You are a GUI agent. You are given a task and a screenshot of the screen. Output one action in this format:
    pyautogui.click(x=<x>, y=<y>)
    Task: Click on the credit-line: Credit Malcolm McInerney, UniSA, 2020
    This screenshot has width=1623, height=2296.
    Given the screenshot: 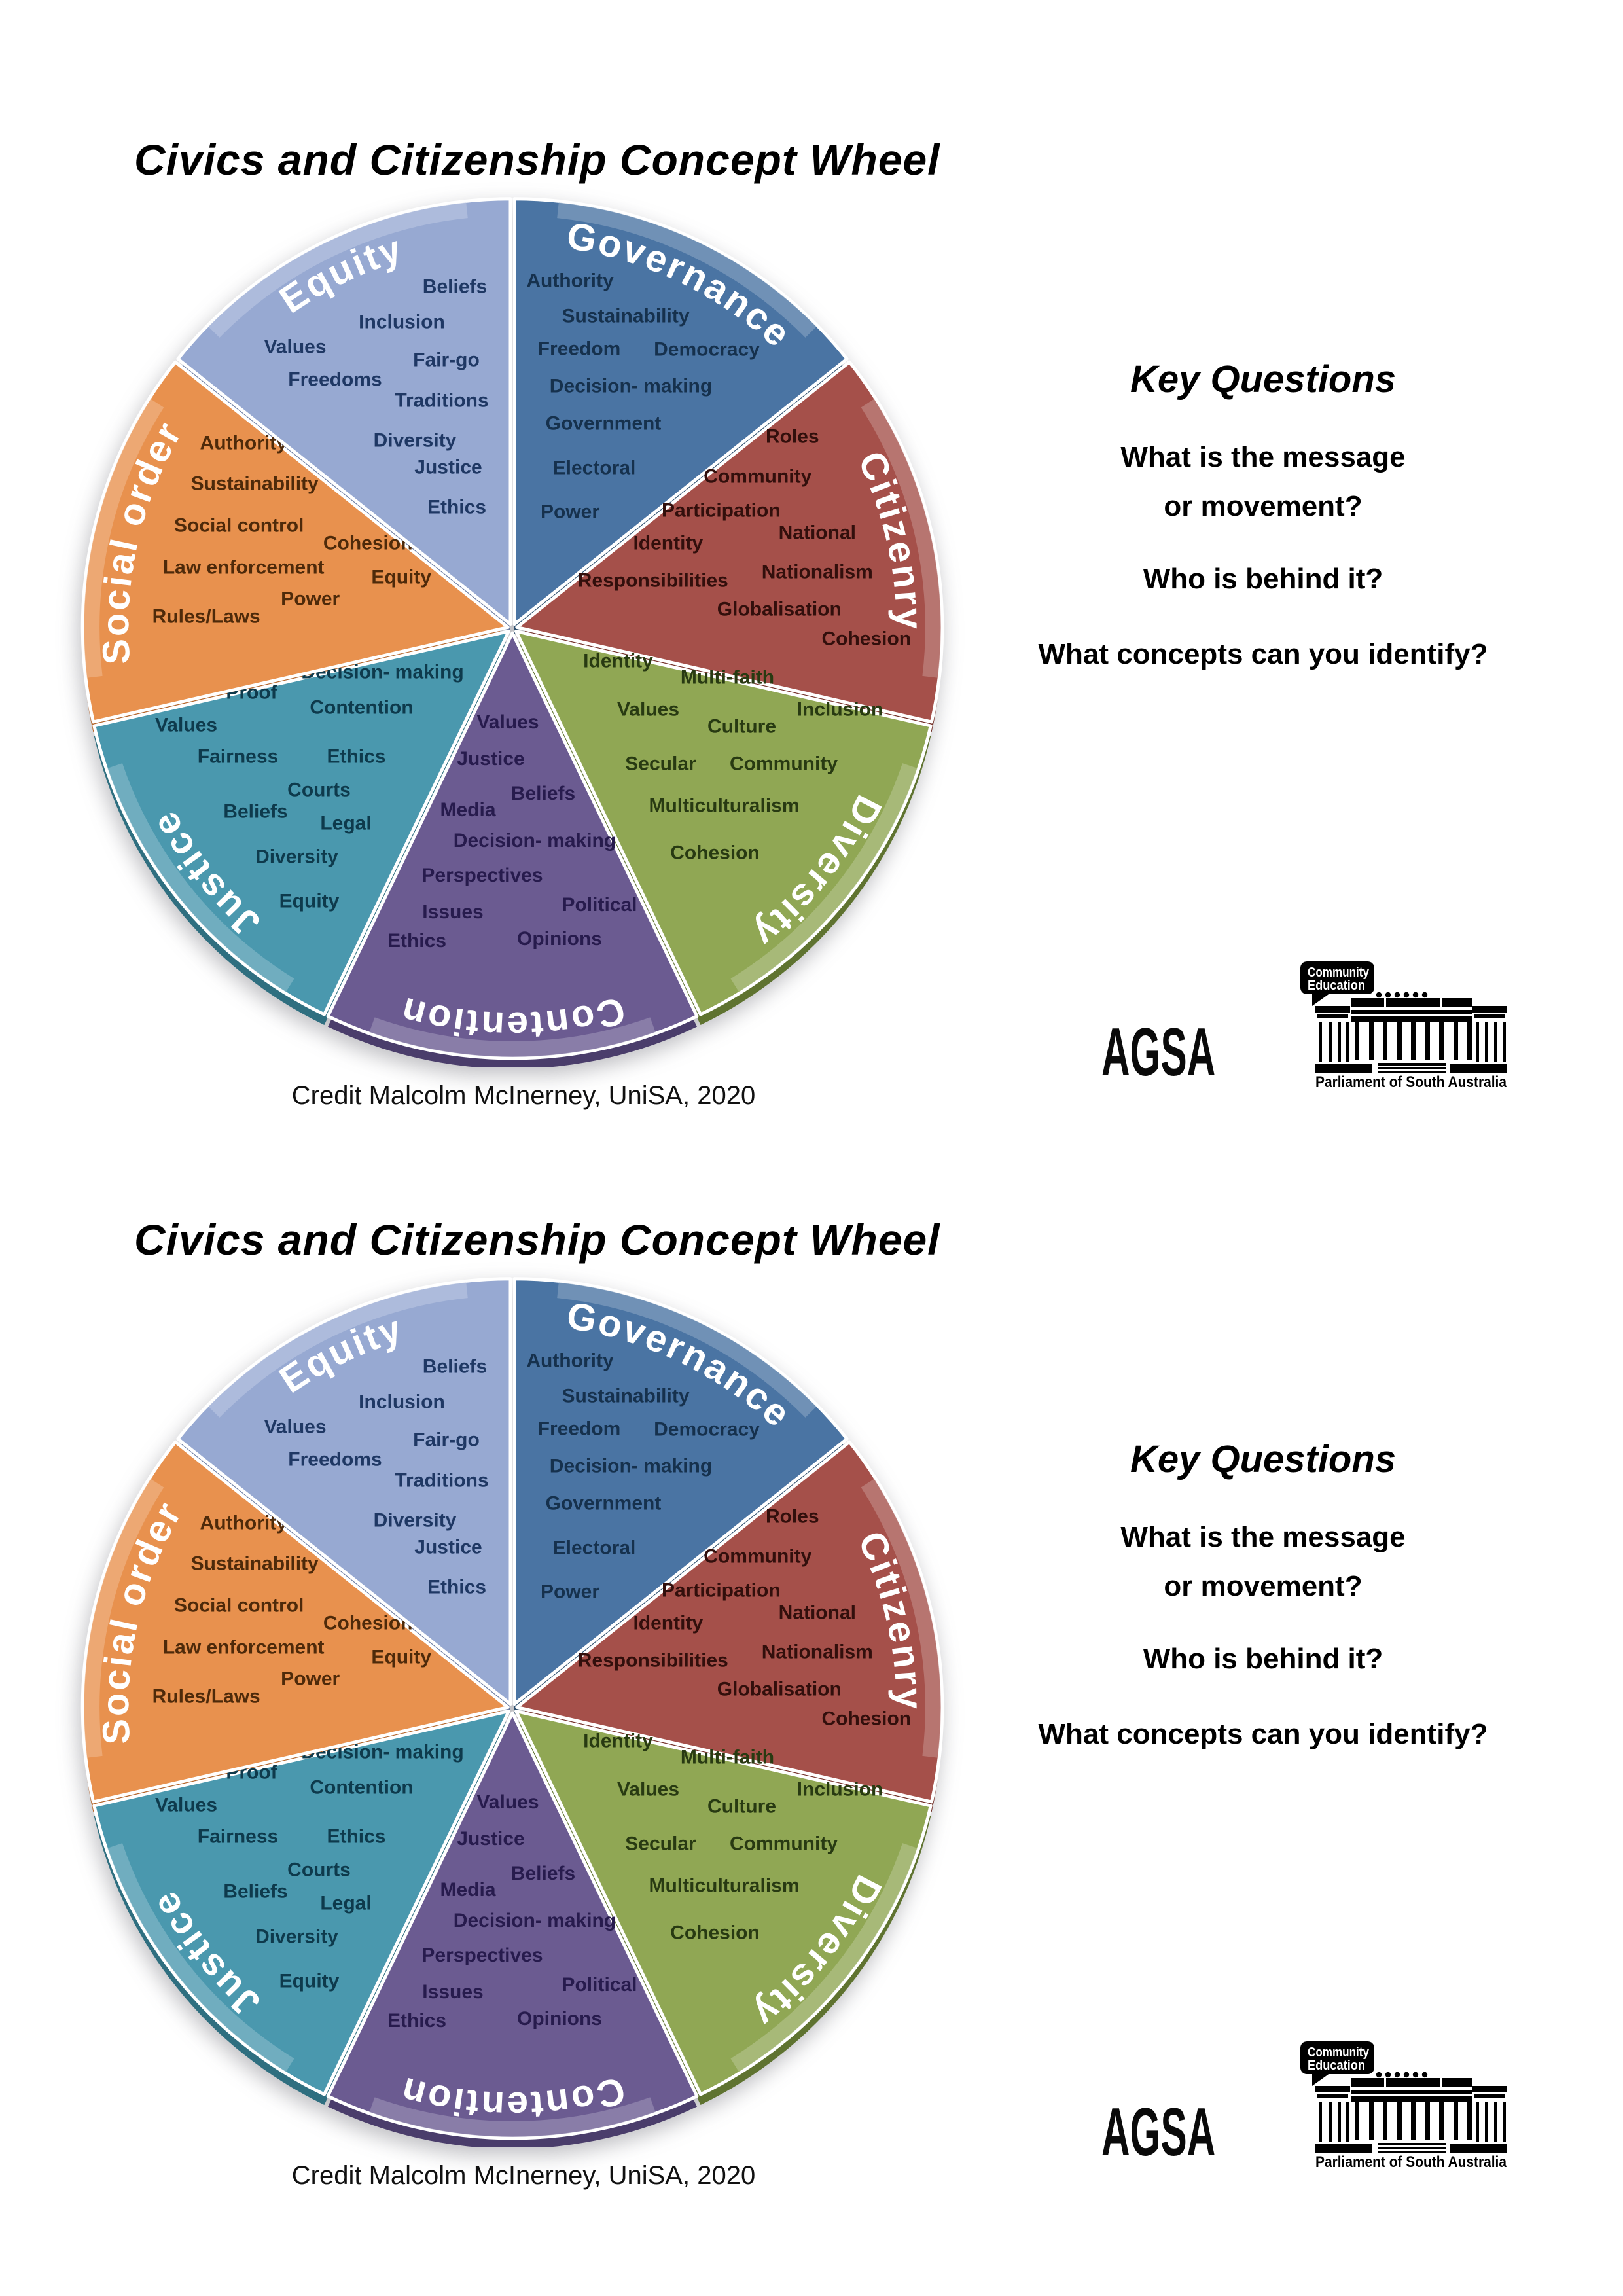 What is the action you would take?
    pyautogui.click(x=523, y=1095)
    